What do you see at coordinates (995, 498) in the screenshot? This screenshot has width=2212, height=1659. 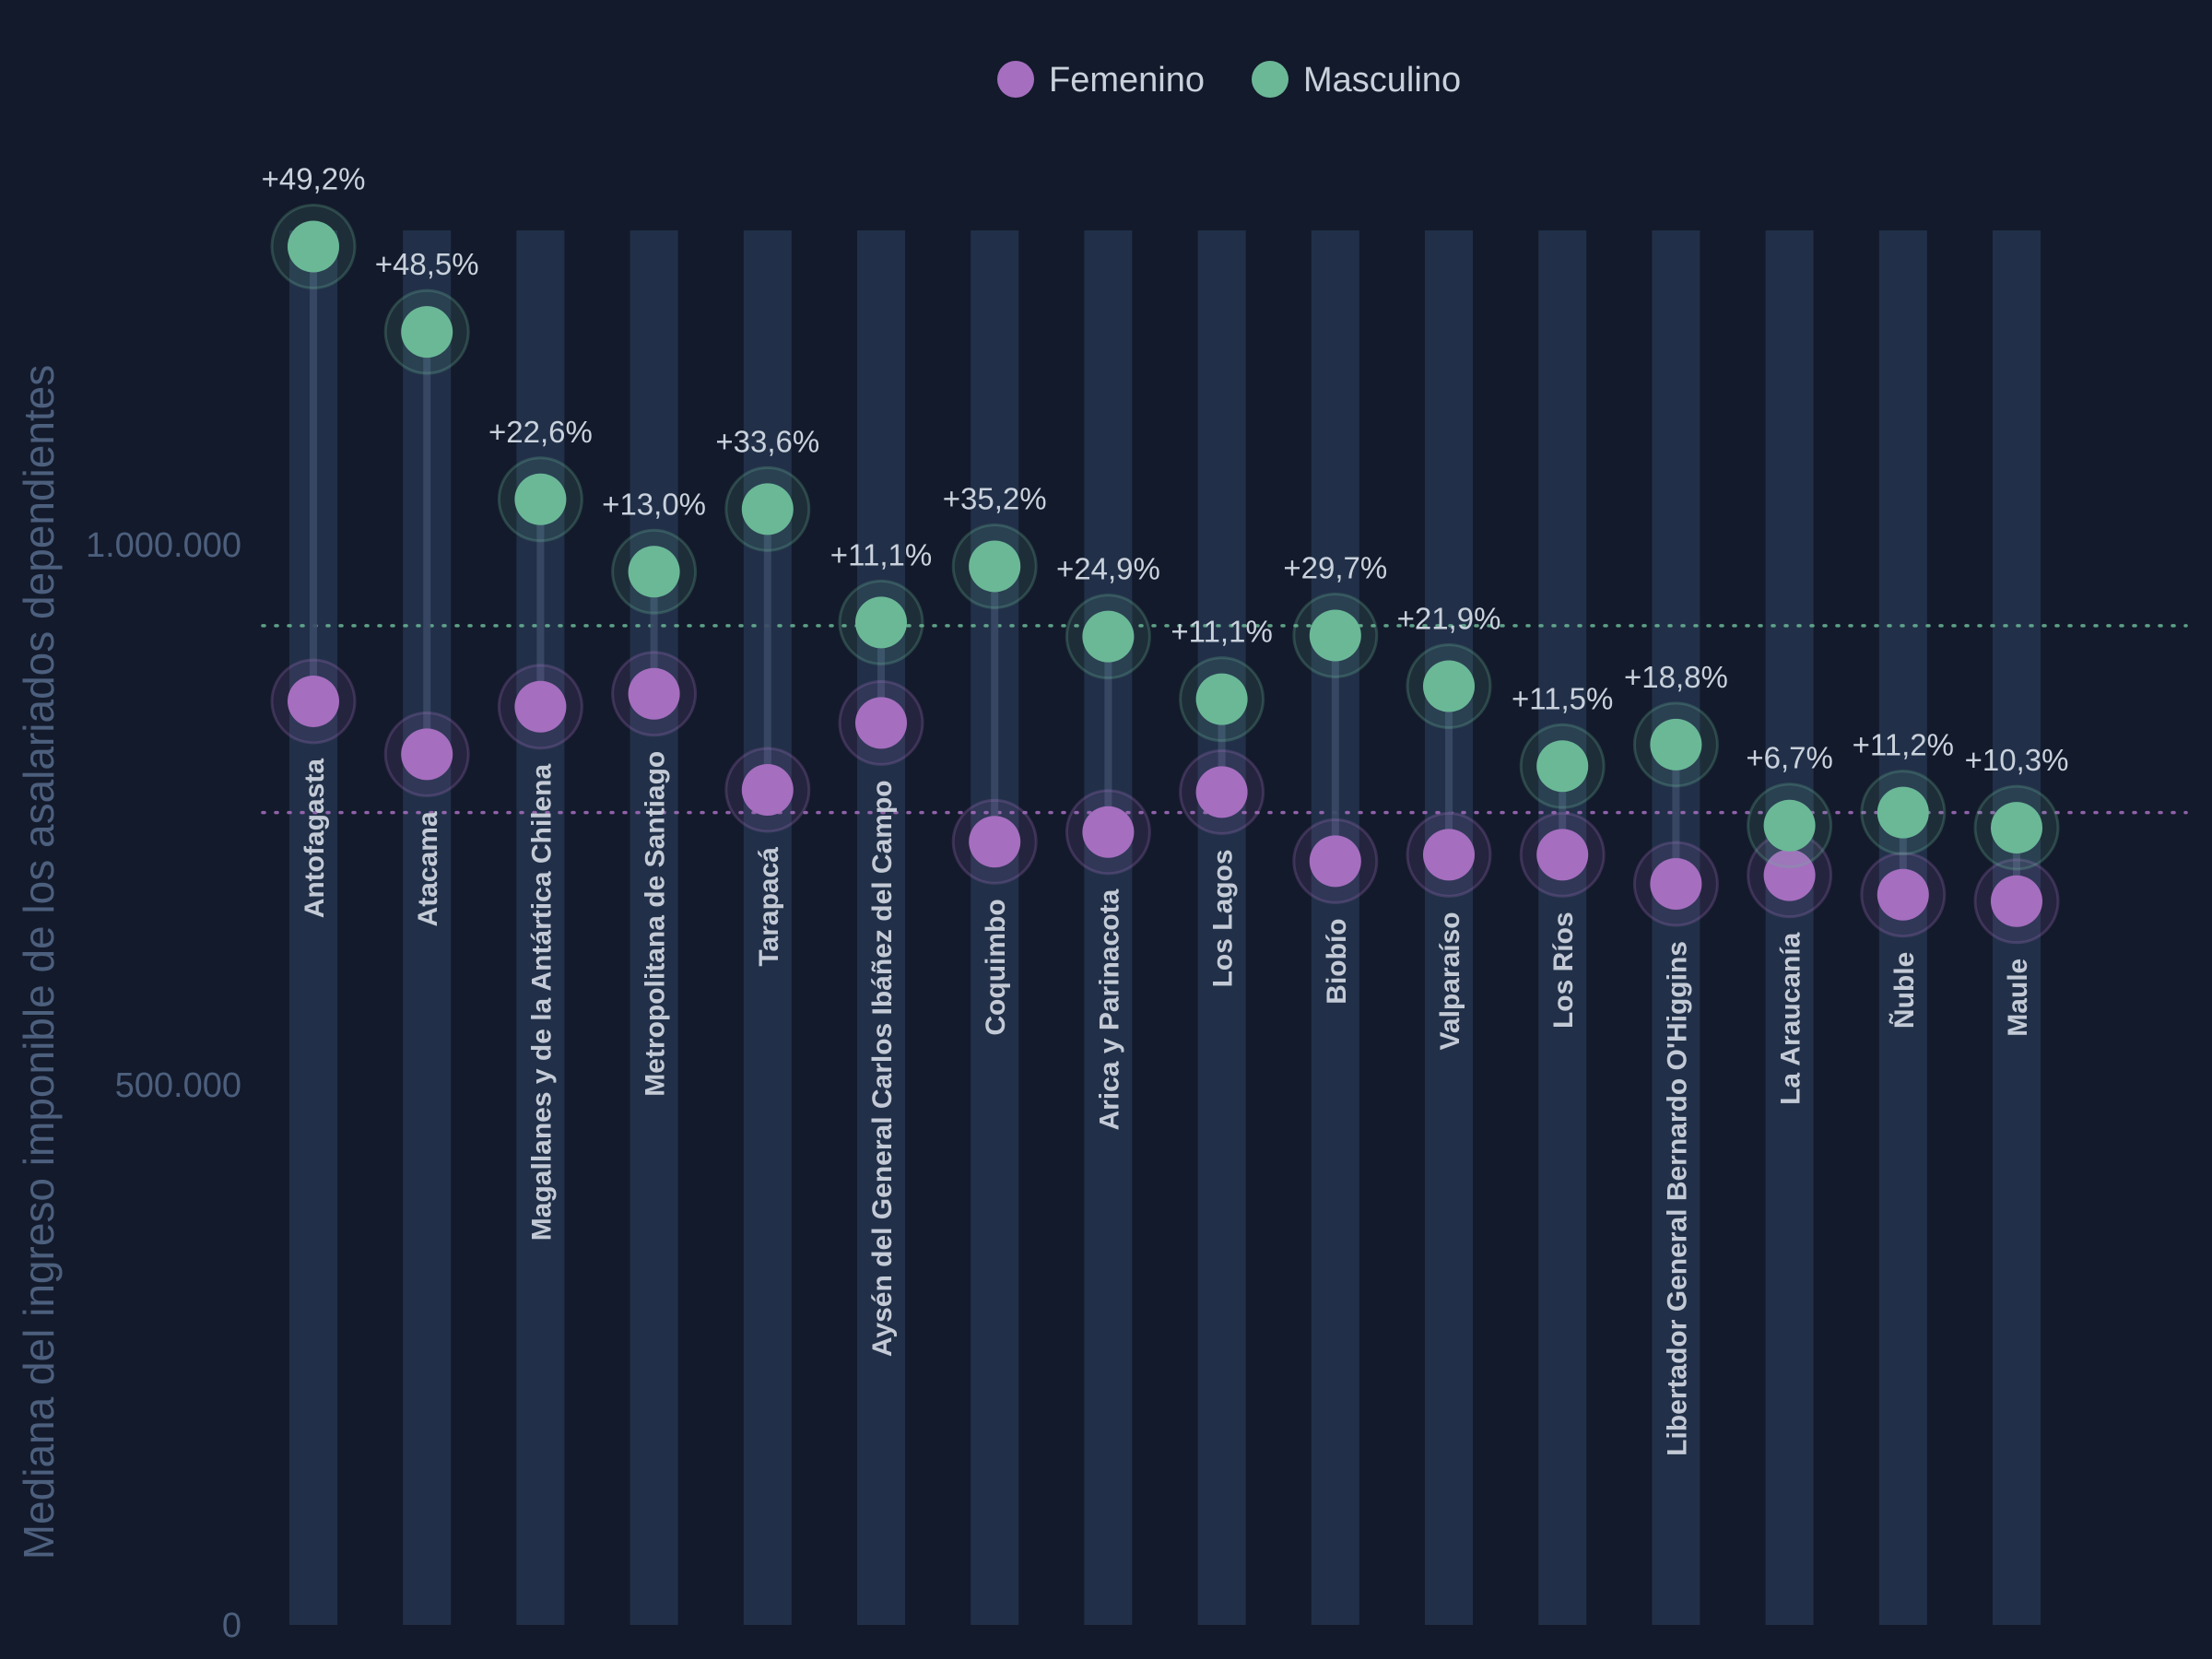 I see `difference-label: +35,2%` at bounding box center [995, 498].